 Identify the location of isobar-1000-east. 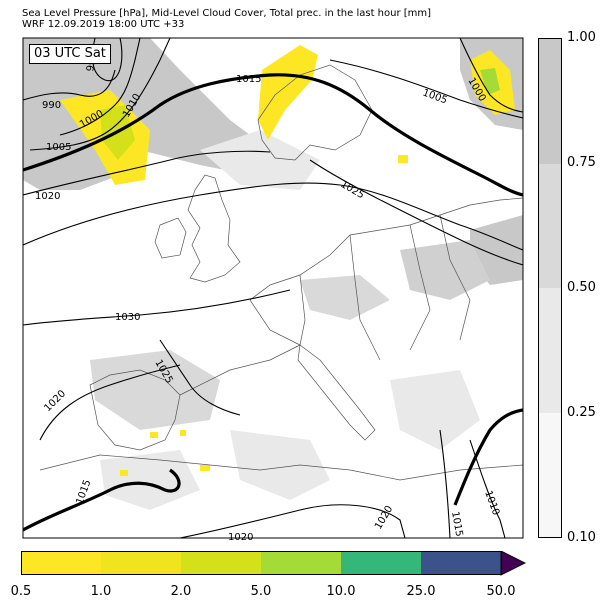
(491, 75).